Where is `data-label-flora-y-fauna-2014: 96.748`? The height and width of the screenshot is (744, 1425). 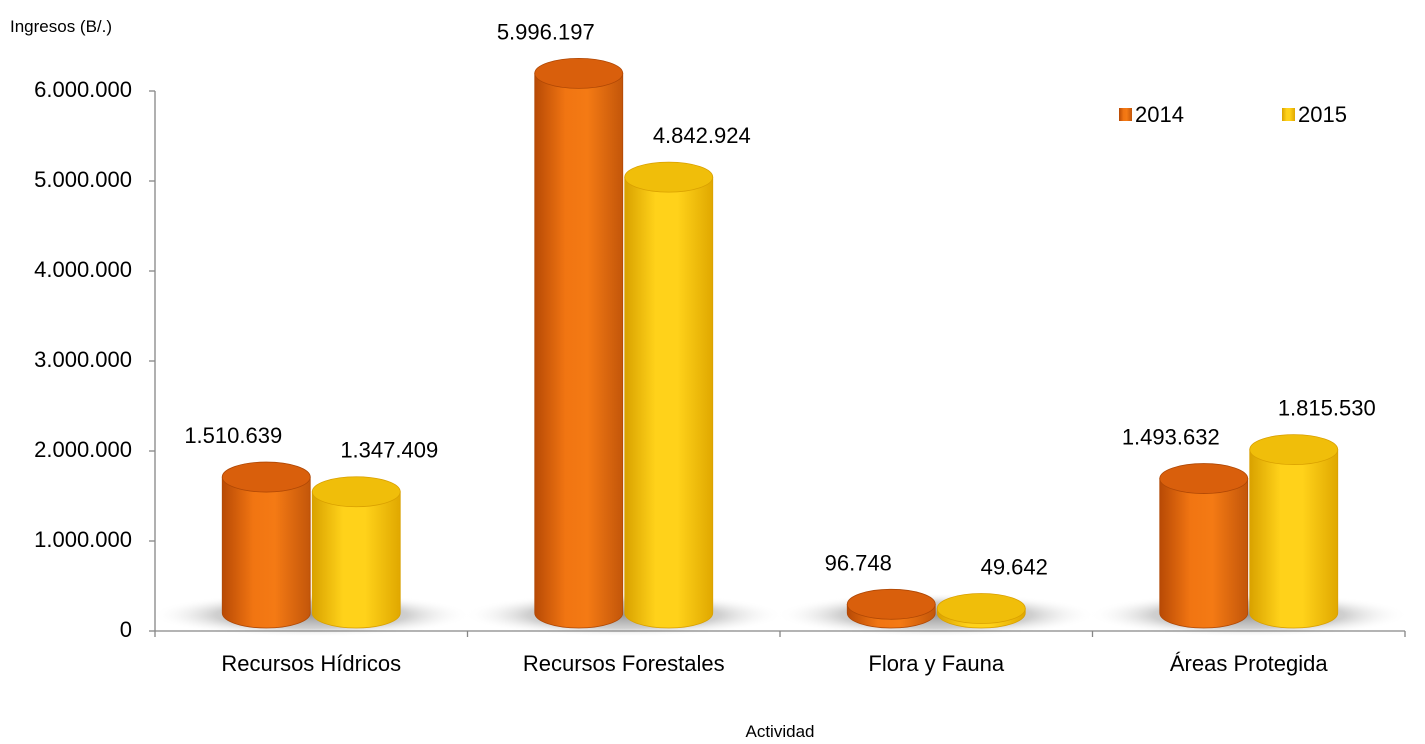
data-label-flora-y-fauna-2014: 96.748 is located at coordinates (858, 562).